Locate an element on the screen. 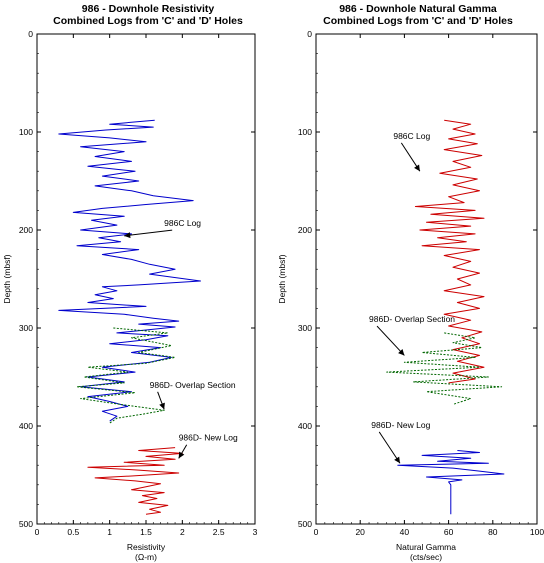 The height and width of the screenshot is (563, 544). right-y-tick-label: 300 is located at coordinates (305, 328).